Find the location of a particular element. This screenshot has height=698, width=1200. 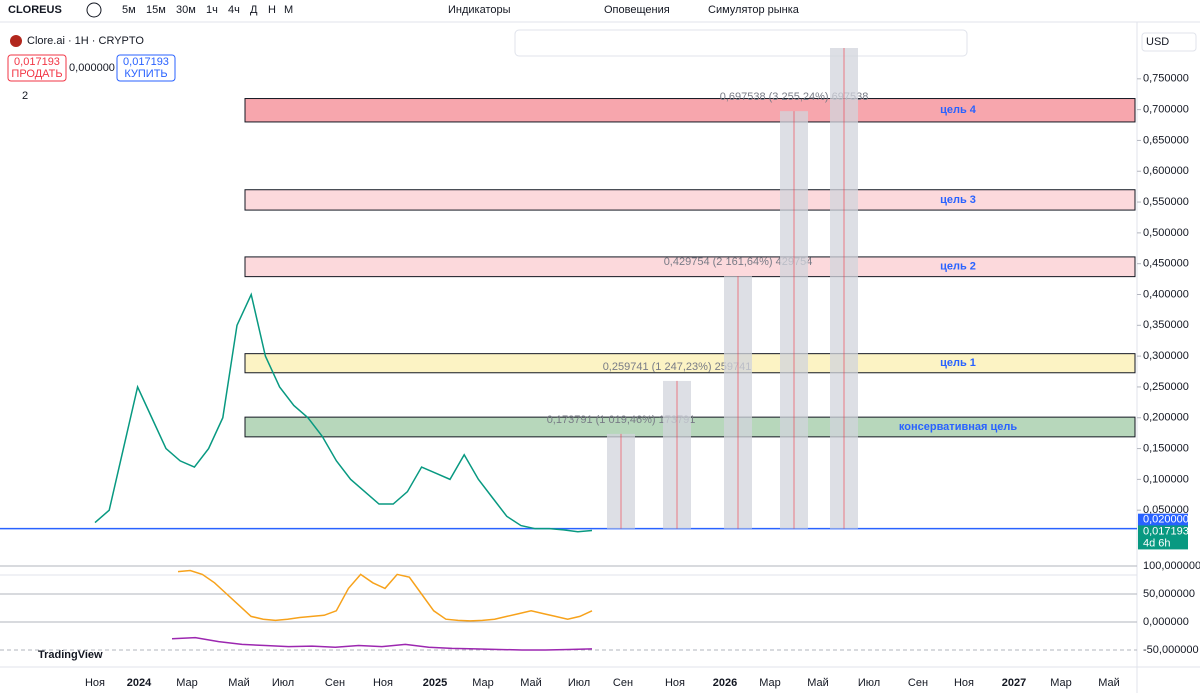

spread: 0,000000 is located at coordinates (92, 68).